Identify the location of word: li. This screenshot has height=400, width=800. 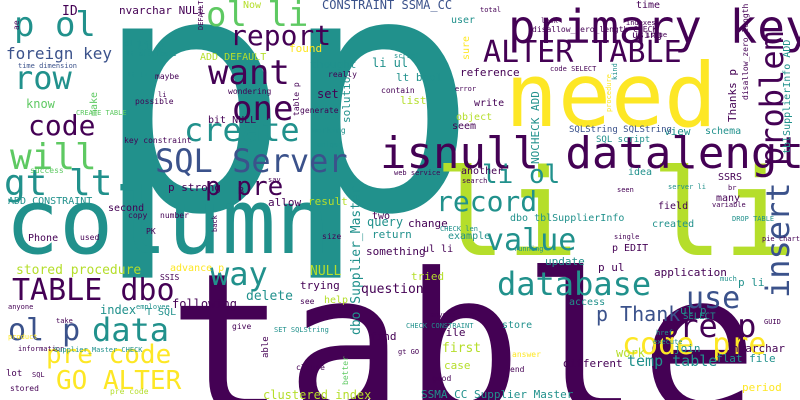
(162, 95).